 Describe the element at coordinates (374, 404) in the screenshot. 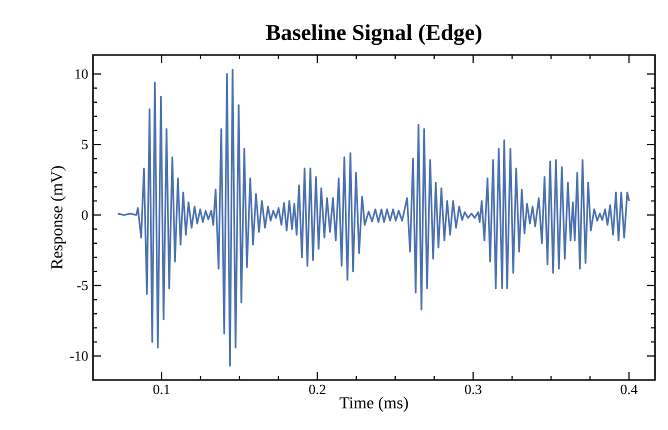

I see `x-axis-title: Time (ms)` at that location.